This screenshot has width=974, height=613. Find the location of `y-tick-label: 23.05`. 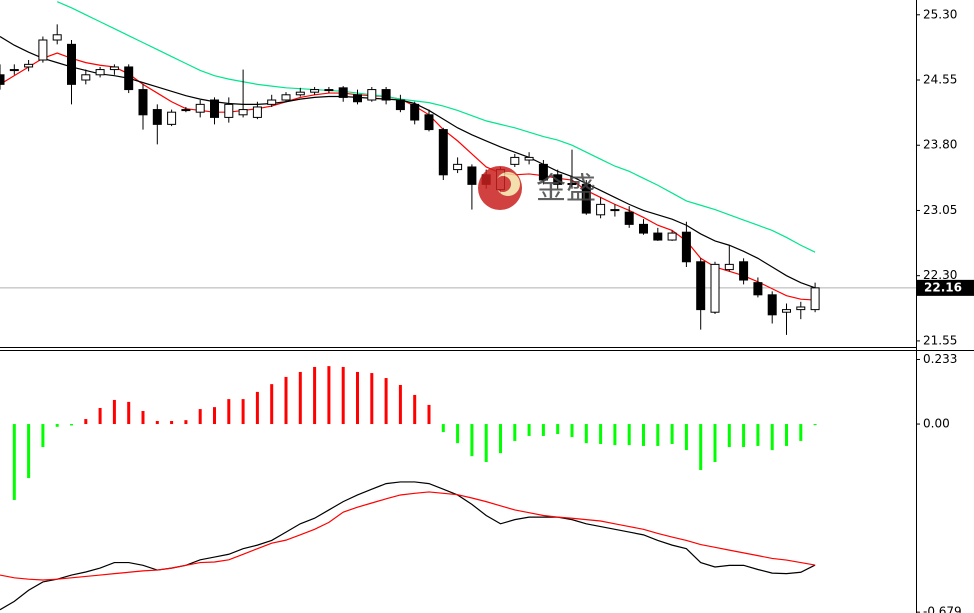

y-tick-label: 23.05 is located at coordinates (940, 210).